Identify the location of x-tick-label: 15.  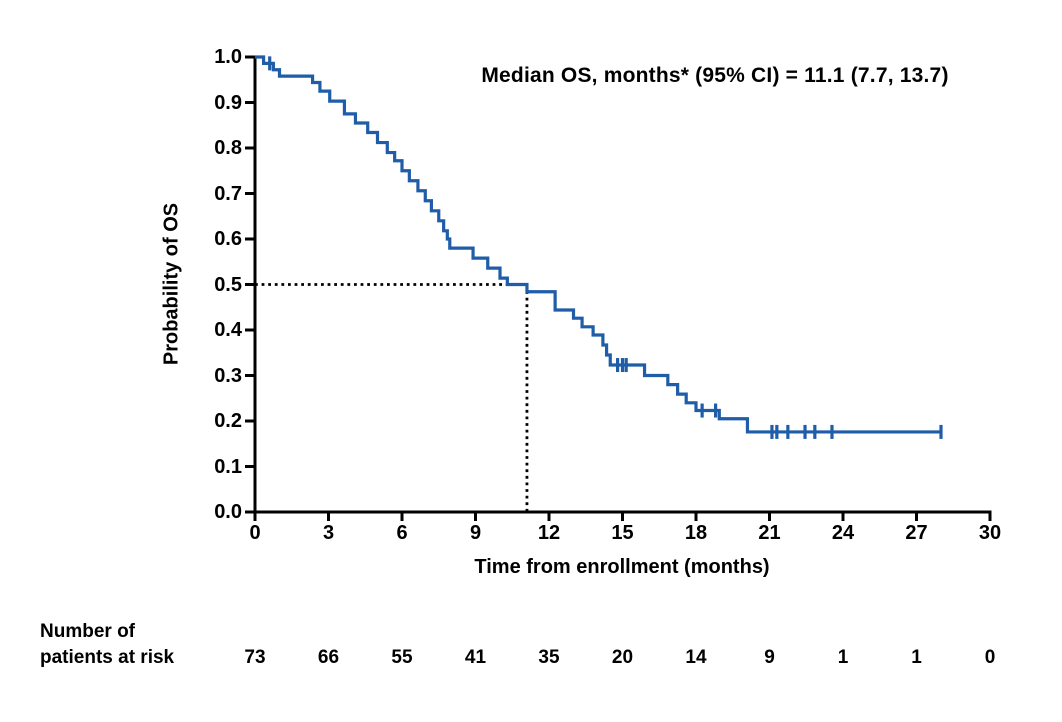
(622, 533).